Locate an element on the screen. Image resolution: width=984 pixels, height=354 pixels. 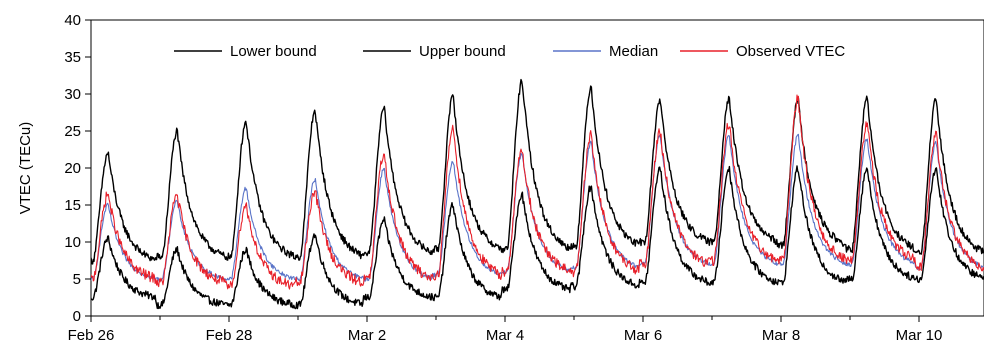
legend-label-2: Upper bound is located at coordinates (462, 51).